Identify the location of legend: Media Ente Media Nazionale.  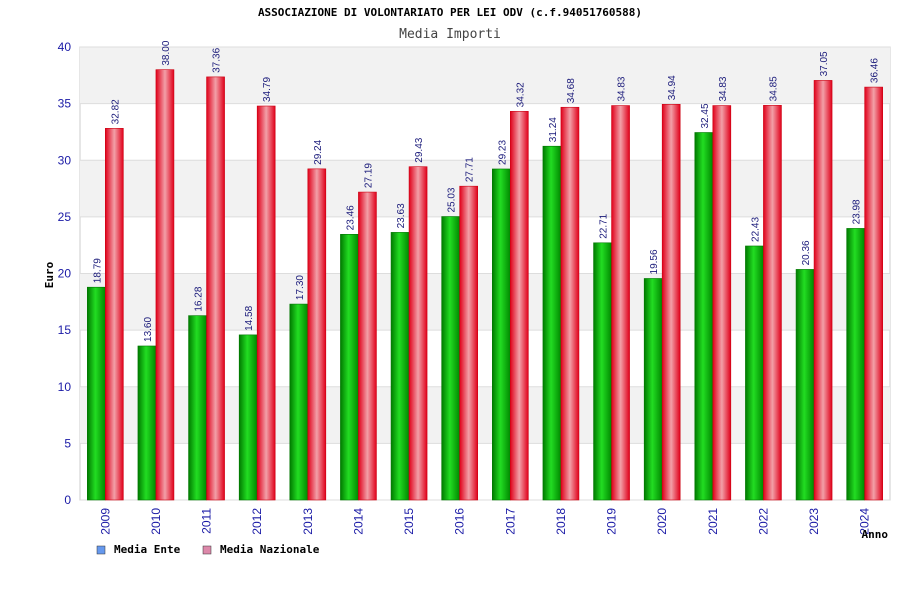
(208, 549).